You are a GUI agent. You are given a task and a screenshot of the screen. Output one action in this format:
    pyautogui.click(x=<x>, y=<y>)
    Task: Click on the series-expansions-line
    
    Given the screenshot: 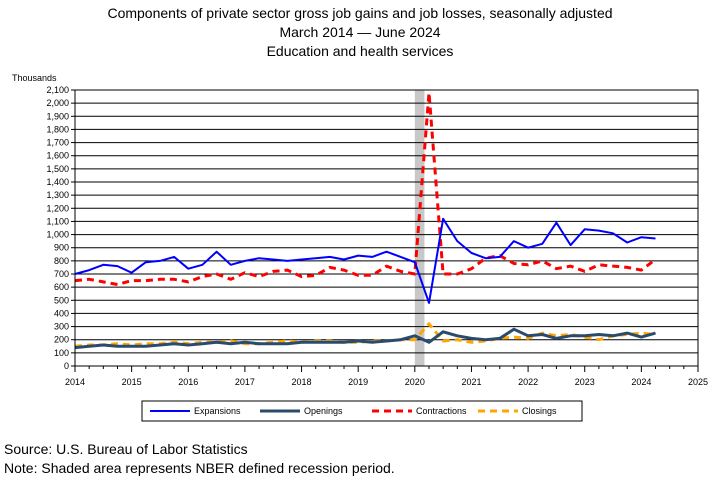 What is the action you would take?
    pyautogui.click(x=365, y=260)
    